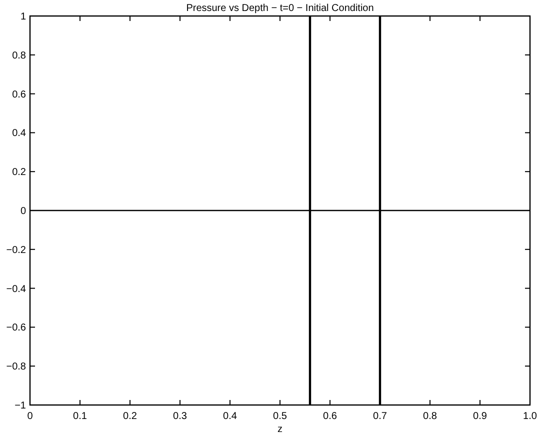 The height and width of the screenshot is (444, 541). I want to click on y-tick-label: −0.4, so click(16, 289).